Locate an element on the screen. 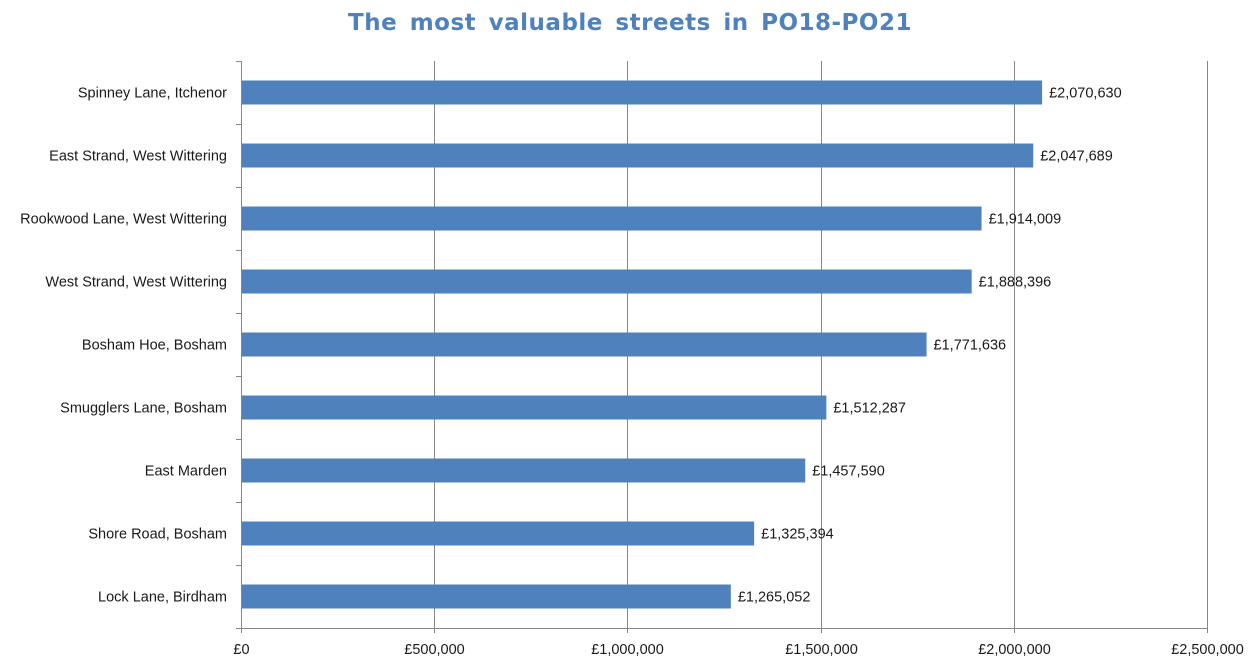 This screenshot has width=1260, height=666. x-tick-label: £1,500,000 is located at coordinates (821, 650).